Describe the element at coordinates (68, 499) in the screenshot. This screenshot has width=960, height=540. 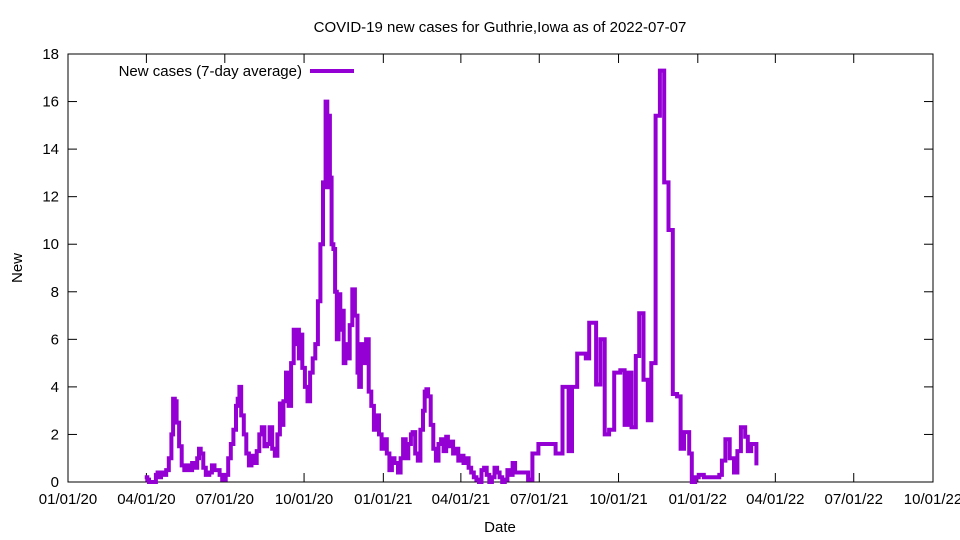
I see `x-tick-label: 01/01/20` at that location.